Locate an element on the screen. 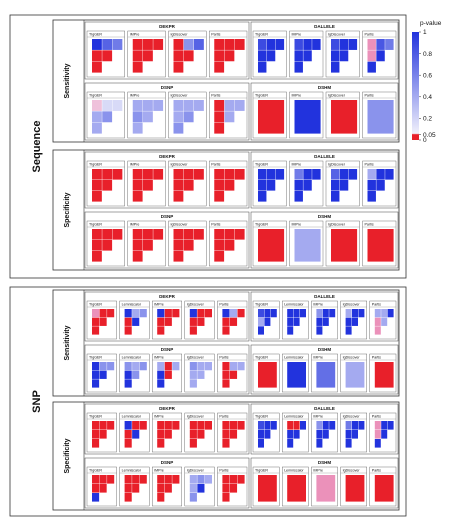  legend-title: p-value is located at coordinates (431, 23).